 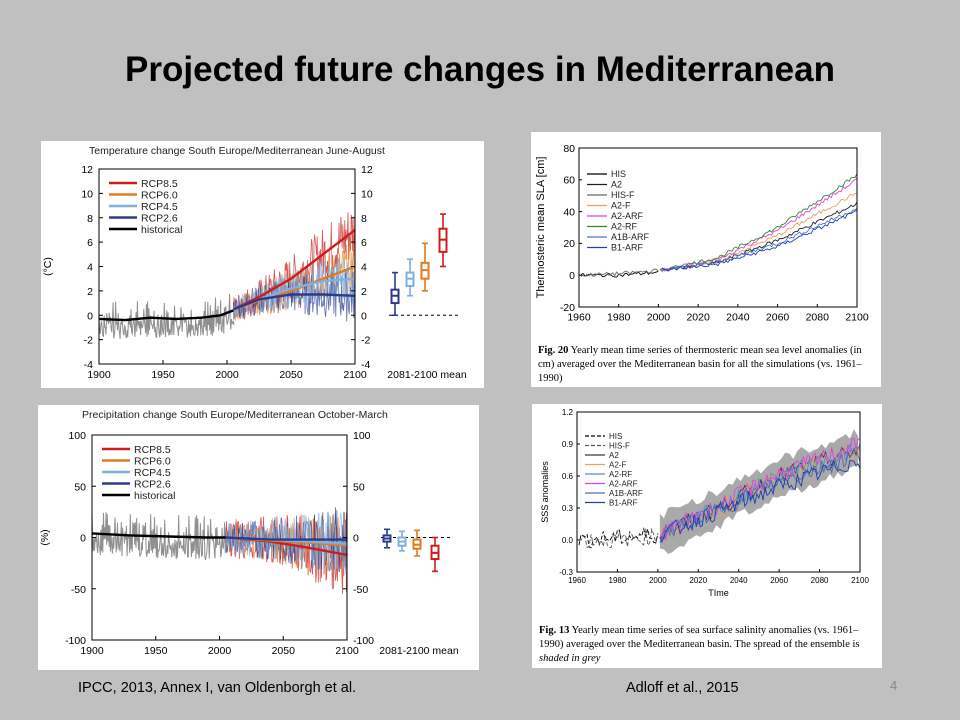 What do you see at coordinates (364, 316) in the screenshot?
I see `y-tick-label-right: 0` at bounding box center [364, 316].